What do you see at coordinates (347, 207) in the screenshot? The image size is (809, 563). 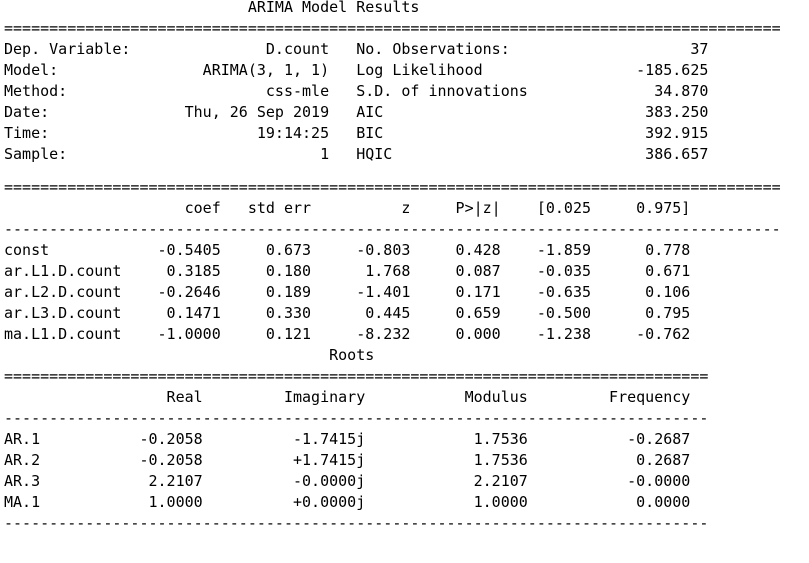 I see `coef-table-header: coef std err z P>|z| [0.025 0.975]` at bounding box center [347, 207].